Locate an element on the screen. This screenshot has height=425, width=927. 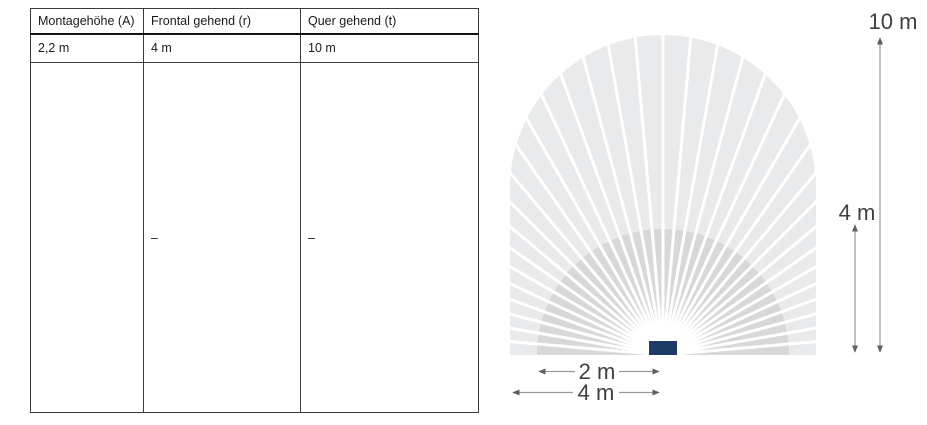
dimension-outer-radius: 4 m is located at coordinates (586, 392).